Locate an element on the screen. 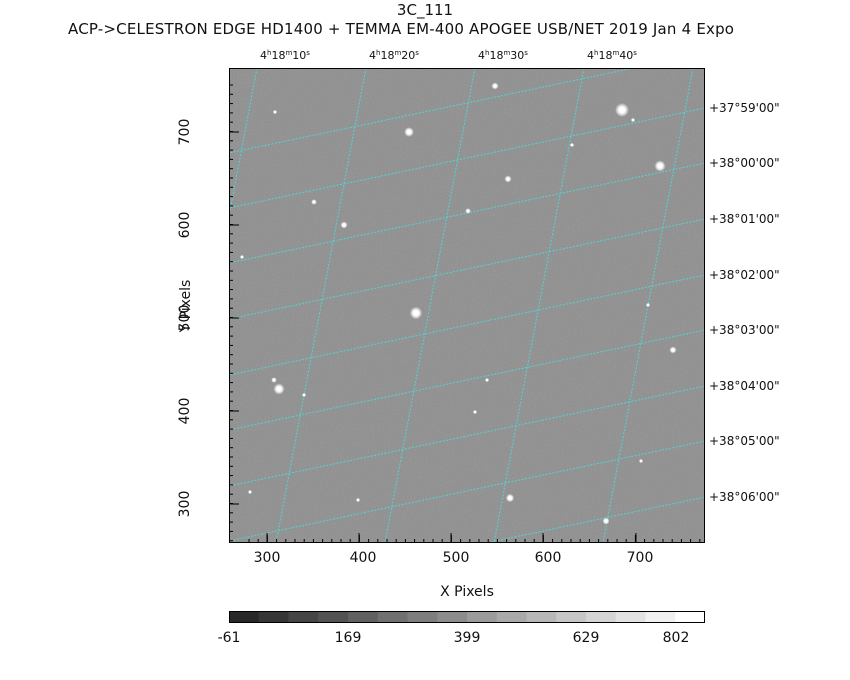 The height and width of the screenshot is (680, 850). dec-label: +38°00'00" is located at coordinates (744, 163).